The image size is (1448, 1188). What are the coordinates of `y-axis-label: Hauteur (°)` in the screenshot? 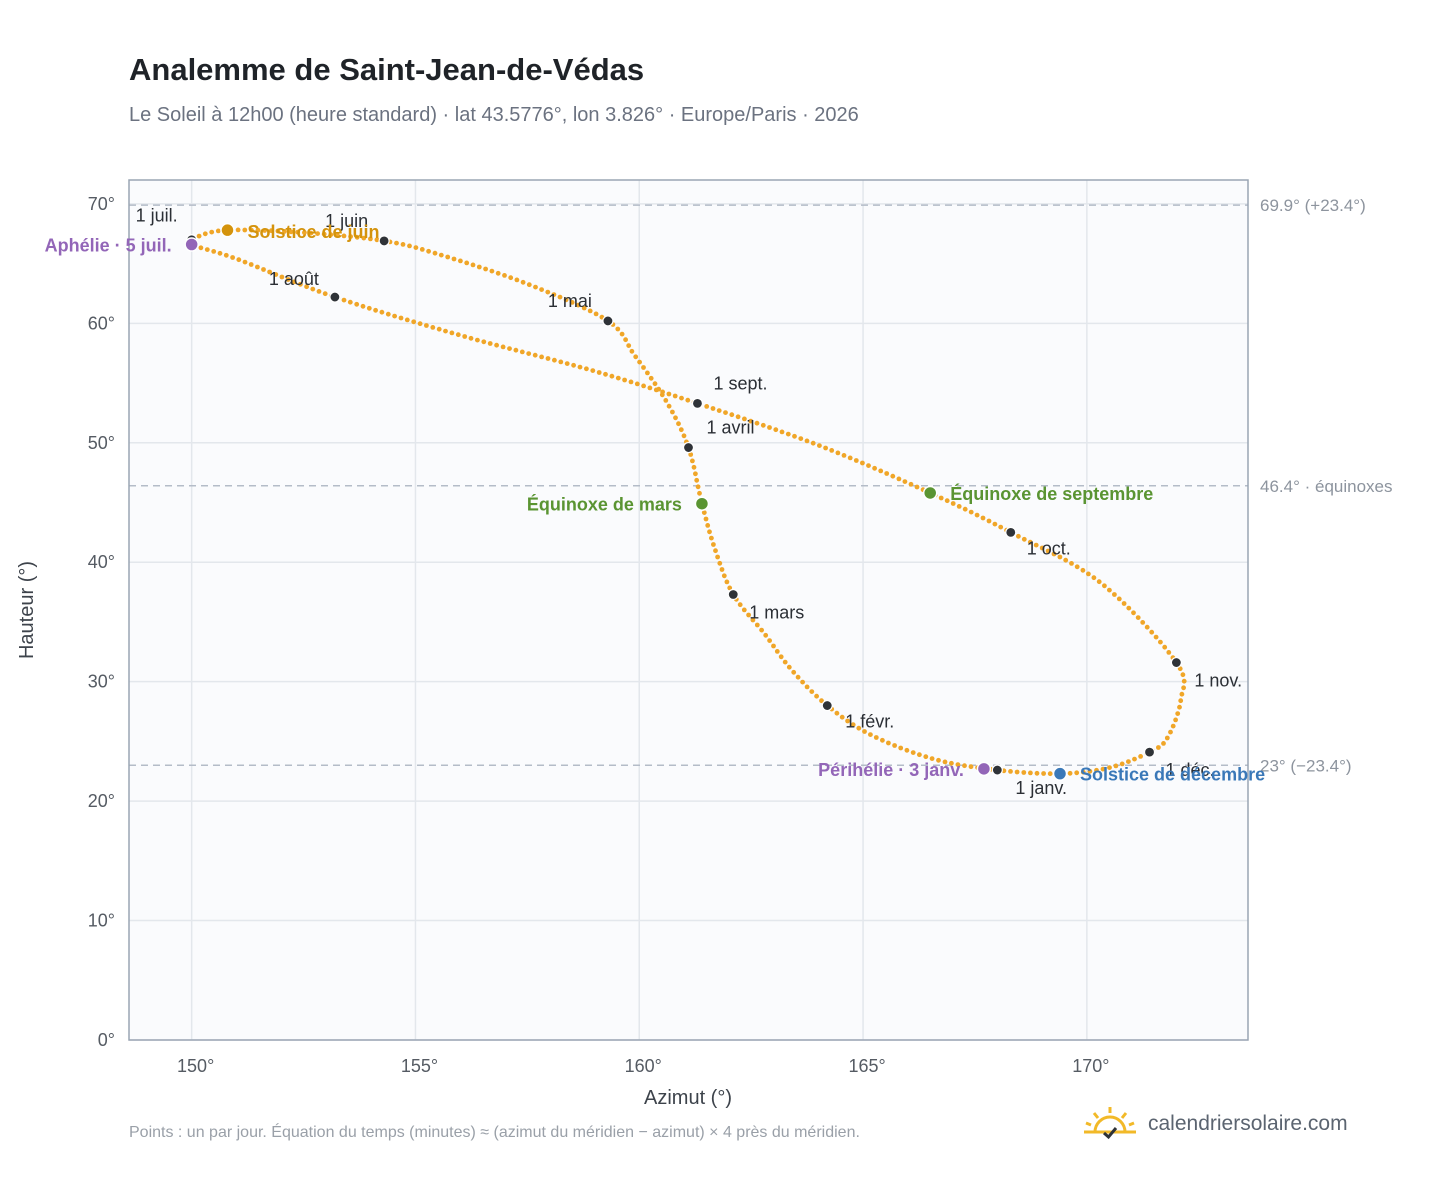 It's located at (27, 610).